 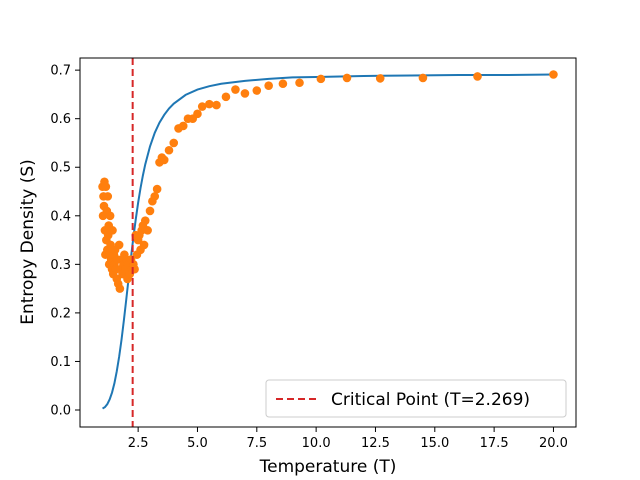 What do you see at coordinates (60, 313) in the screenshot?
I see `y-tick-label: 0.2` at bounding box center [60, 313].